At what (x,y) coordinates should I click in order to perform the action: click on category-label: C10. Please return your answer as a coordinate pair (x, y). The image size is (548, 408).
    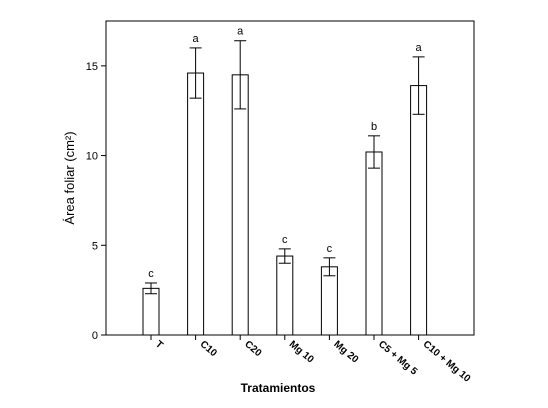
    Looking at the image, I should click on (208, 349).